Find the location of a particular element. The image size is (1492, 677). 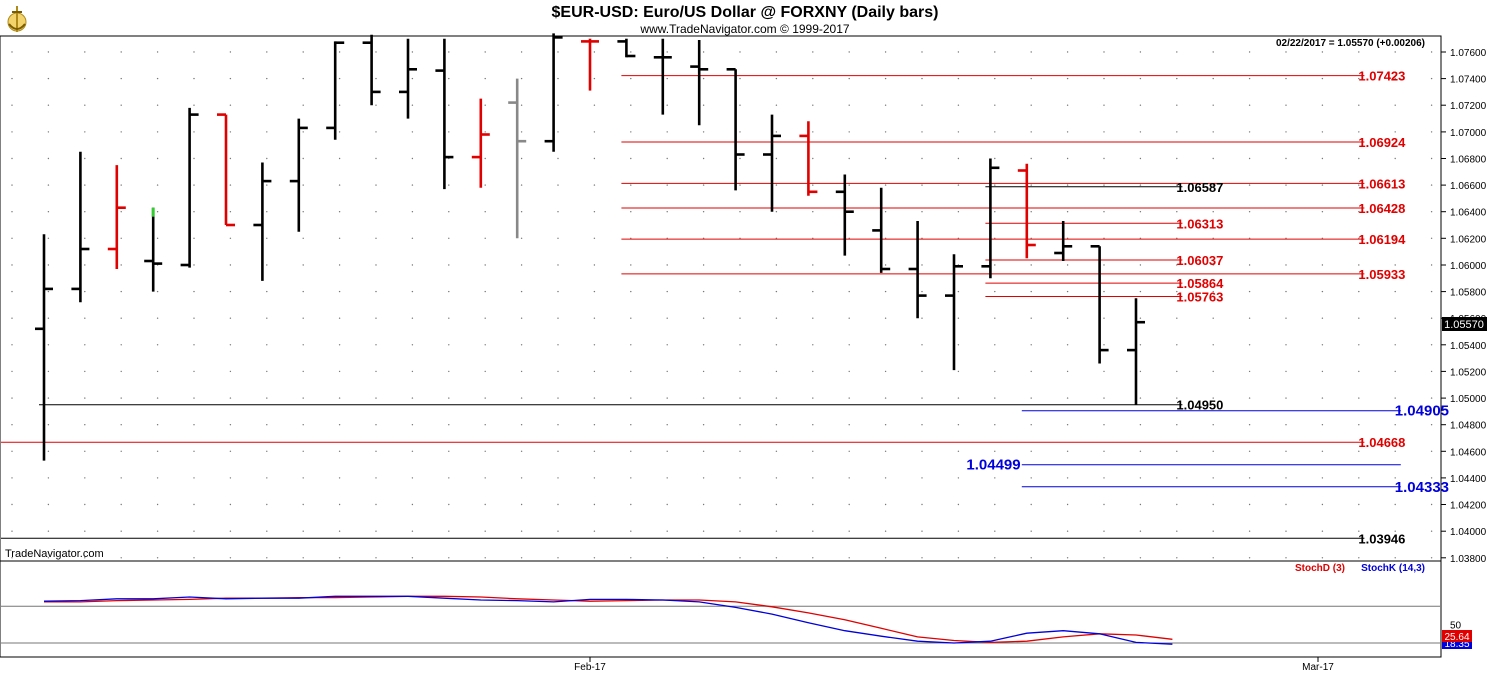

price-tick-label: 1.05800 is located at coordinates (1468, 293).